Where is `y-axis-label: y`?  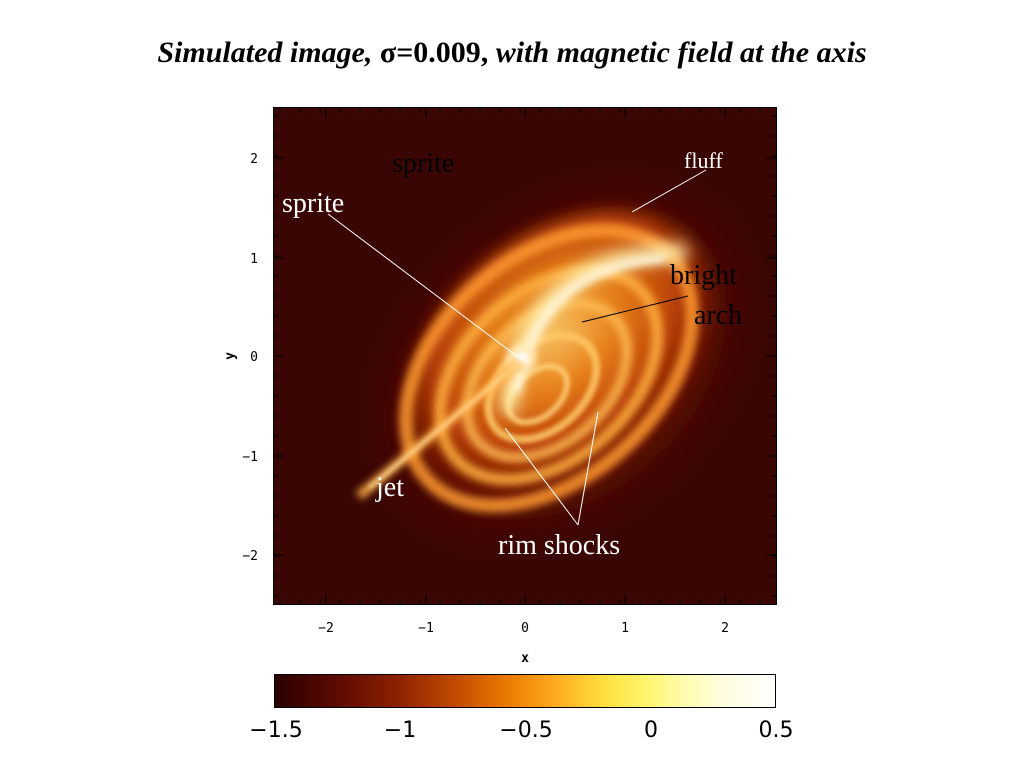
y-axis-label: y is located at coordinates (230, 356).